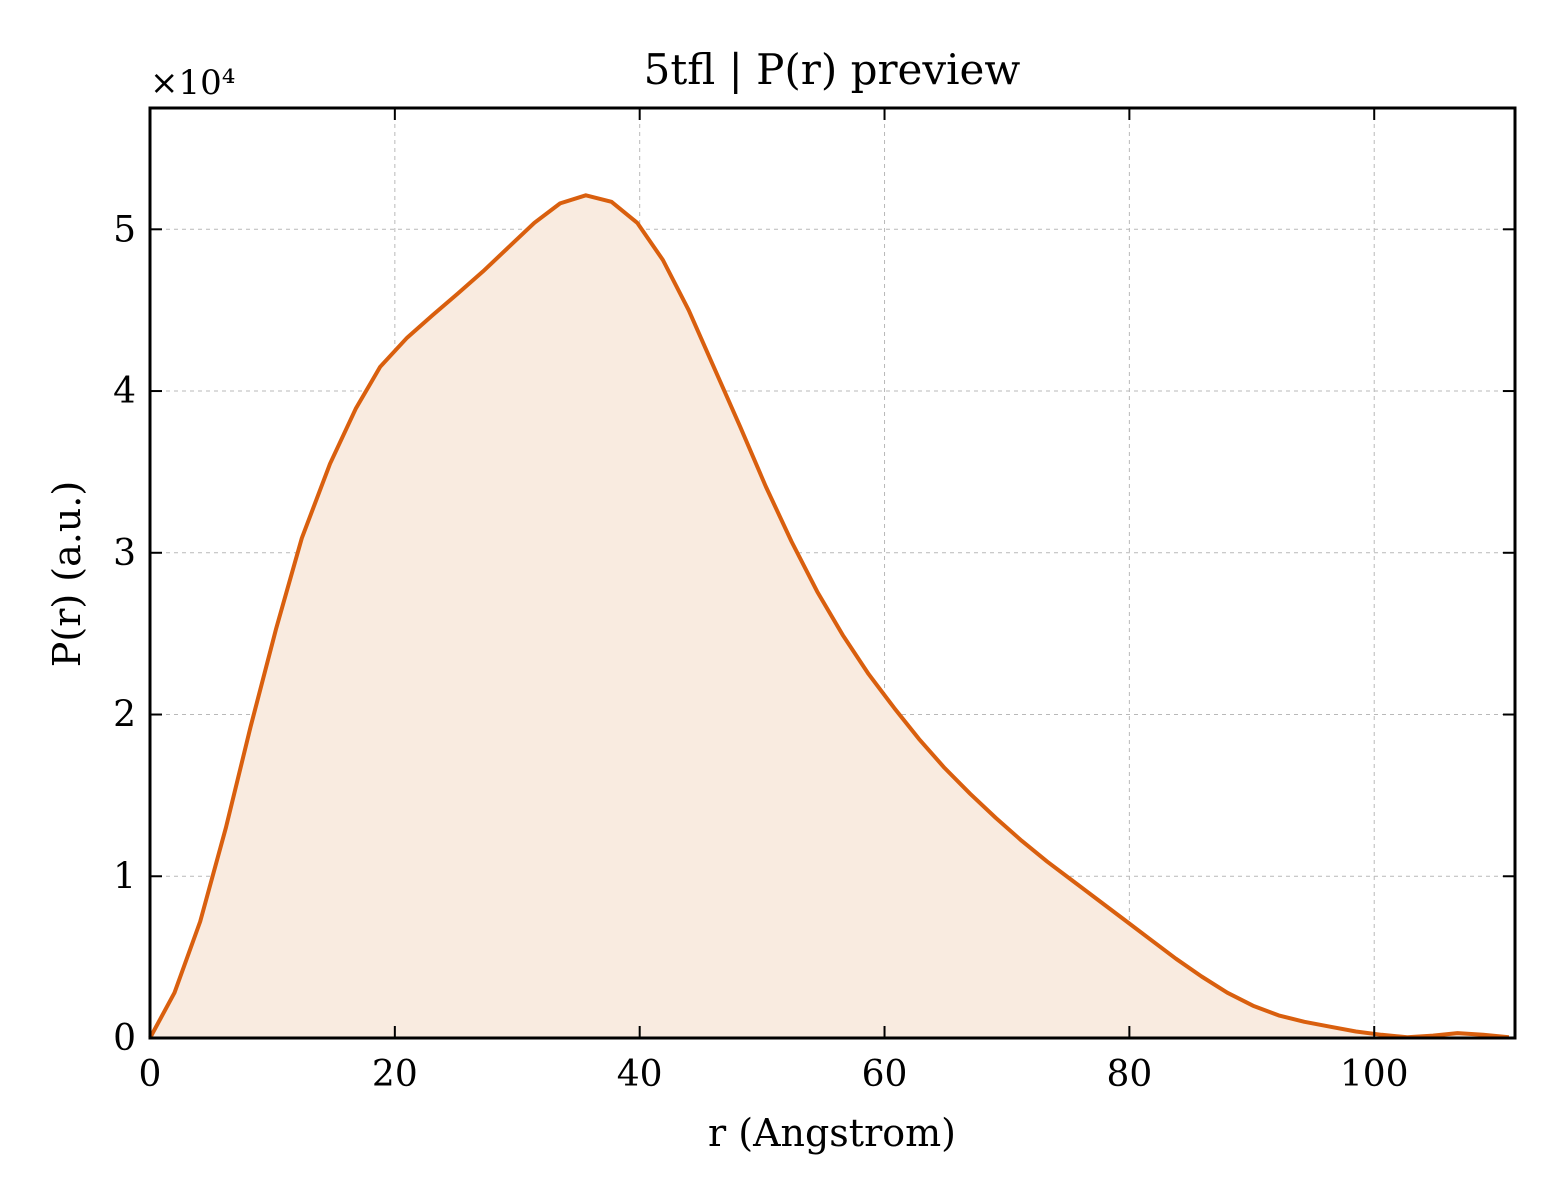 This screenshot has width=1560, height=1200. I want to click on x-tick-label: 0, so click(150, 1074).